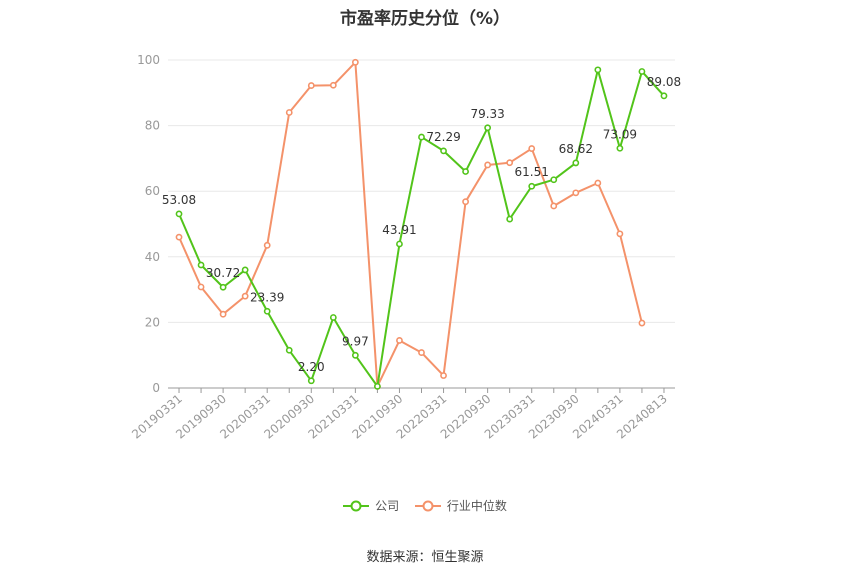 Image resolution: width=850 pixels, height=575 pixels. What do you see at coordinates (476, 506) in the screenshot?
I see `legend-label-industry: 行业中位数` at bounding box center [476, 506].